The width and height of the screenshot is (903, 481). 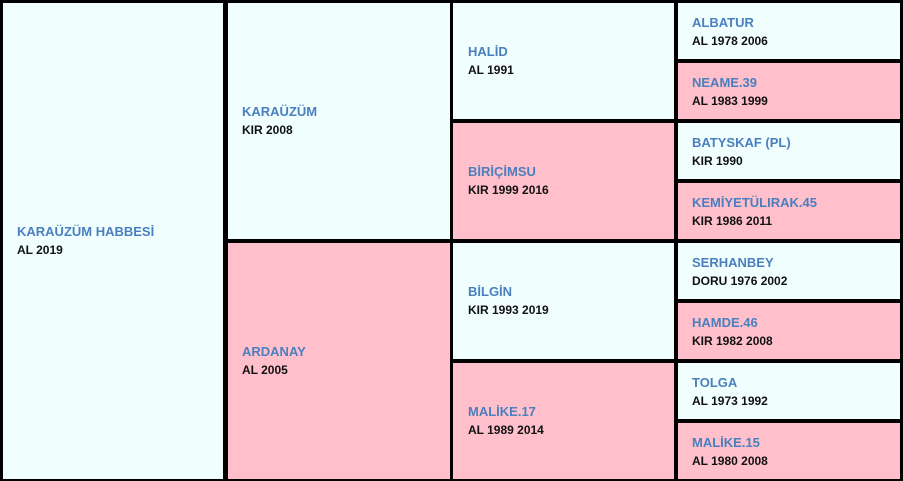 I want to click on sd-dam-info: KIR 1986 2011, so click(x=732, y=220).